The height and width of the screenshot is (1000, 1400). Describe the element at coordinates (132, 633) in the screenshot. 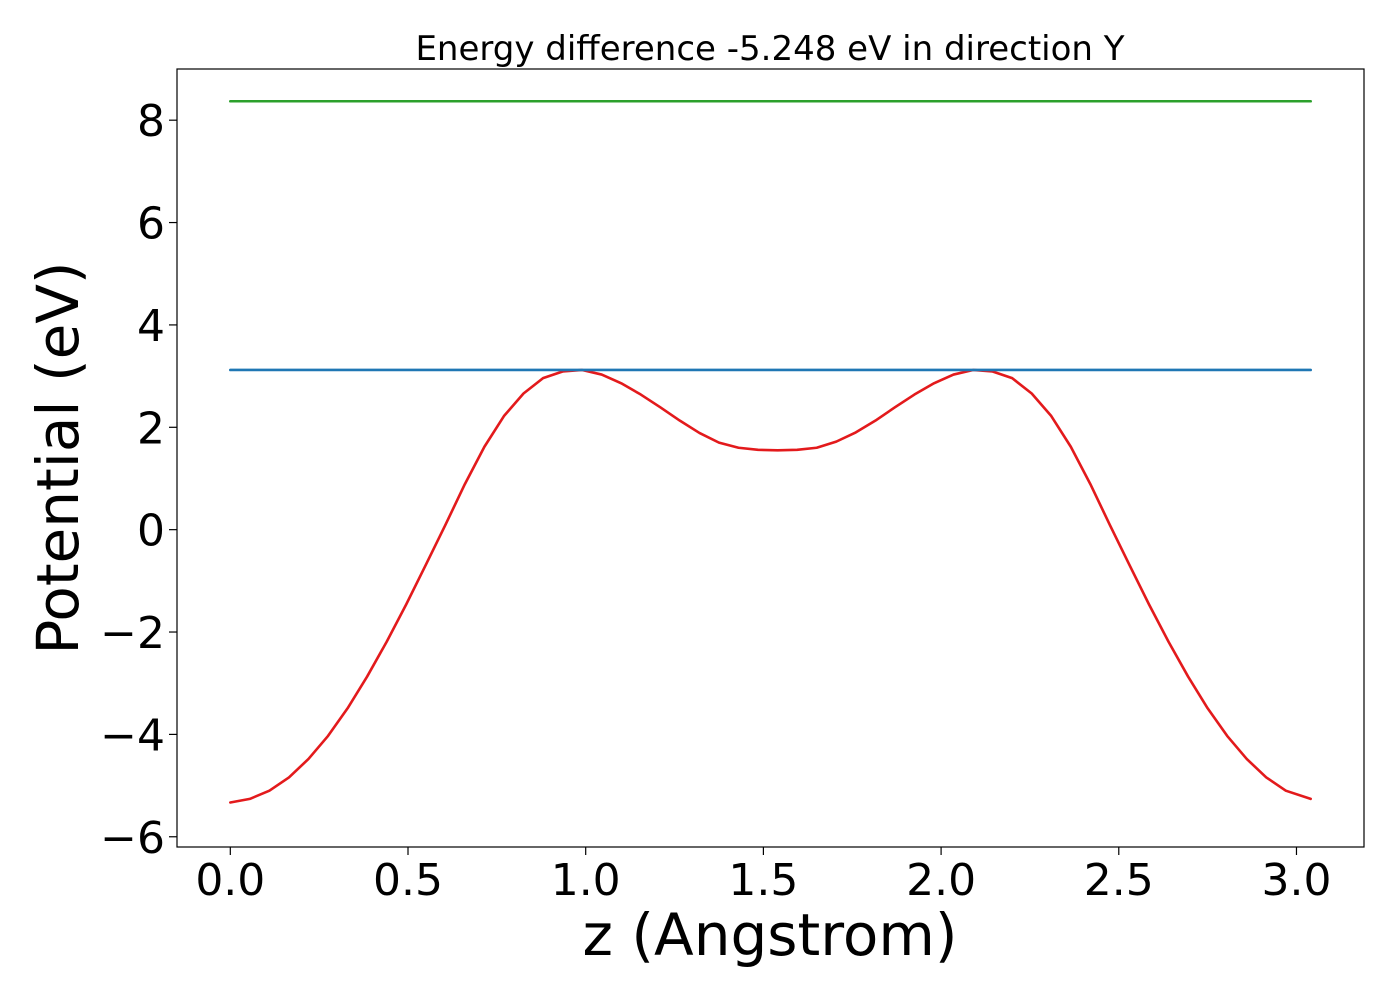

I see `y-tick-label: −2` at that location.